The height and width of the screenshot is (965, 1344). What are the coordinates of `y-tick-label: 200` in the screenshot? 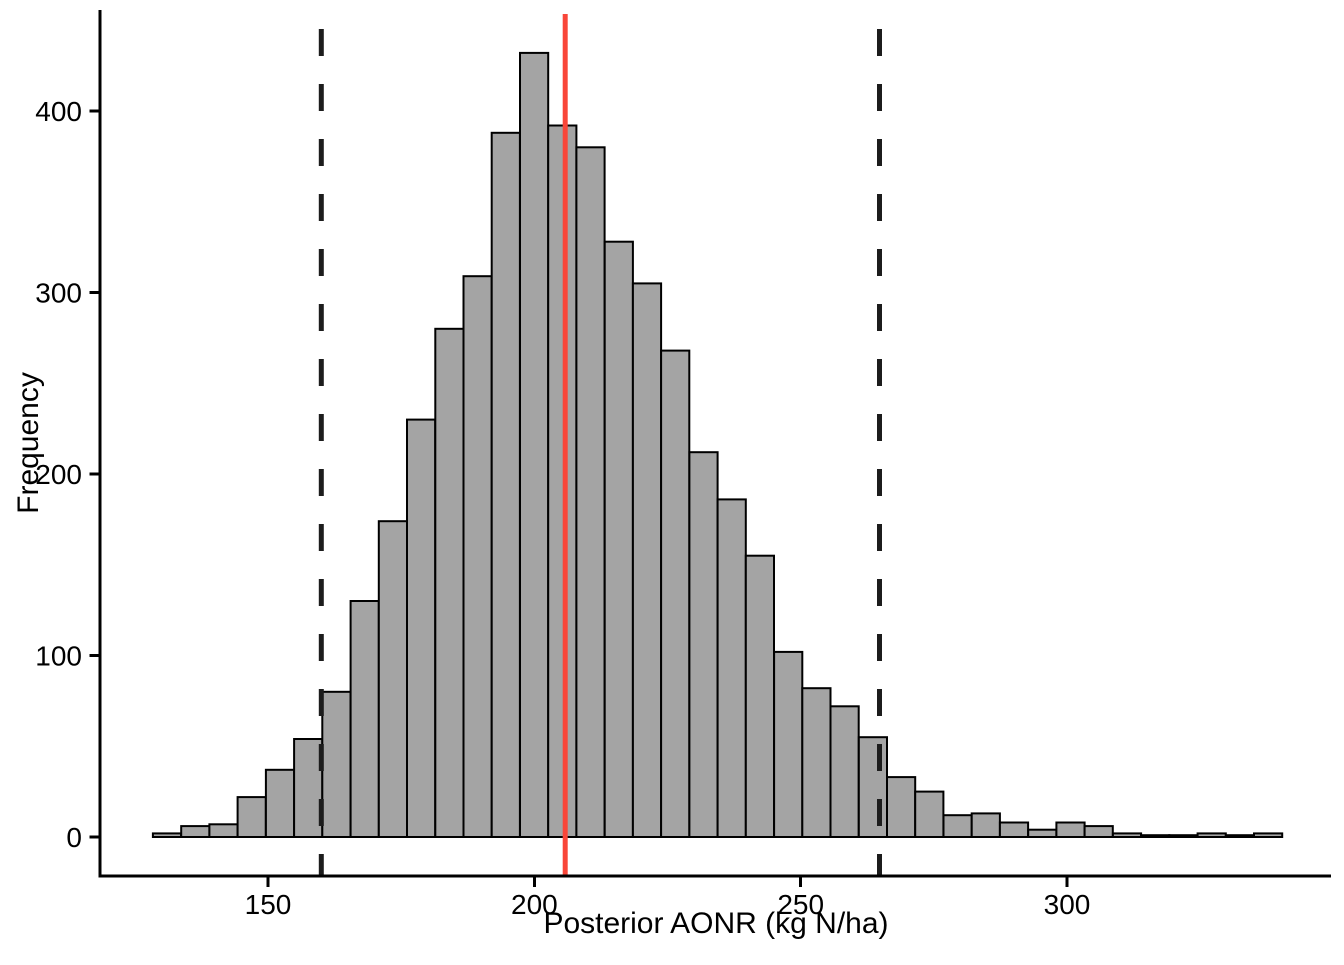 It's located at (58, 474).